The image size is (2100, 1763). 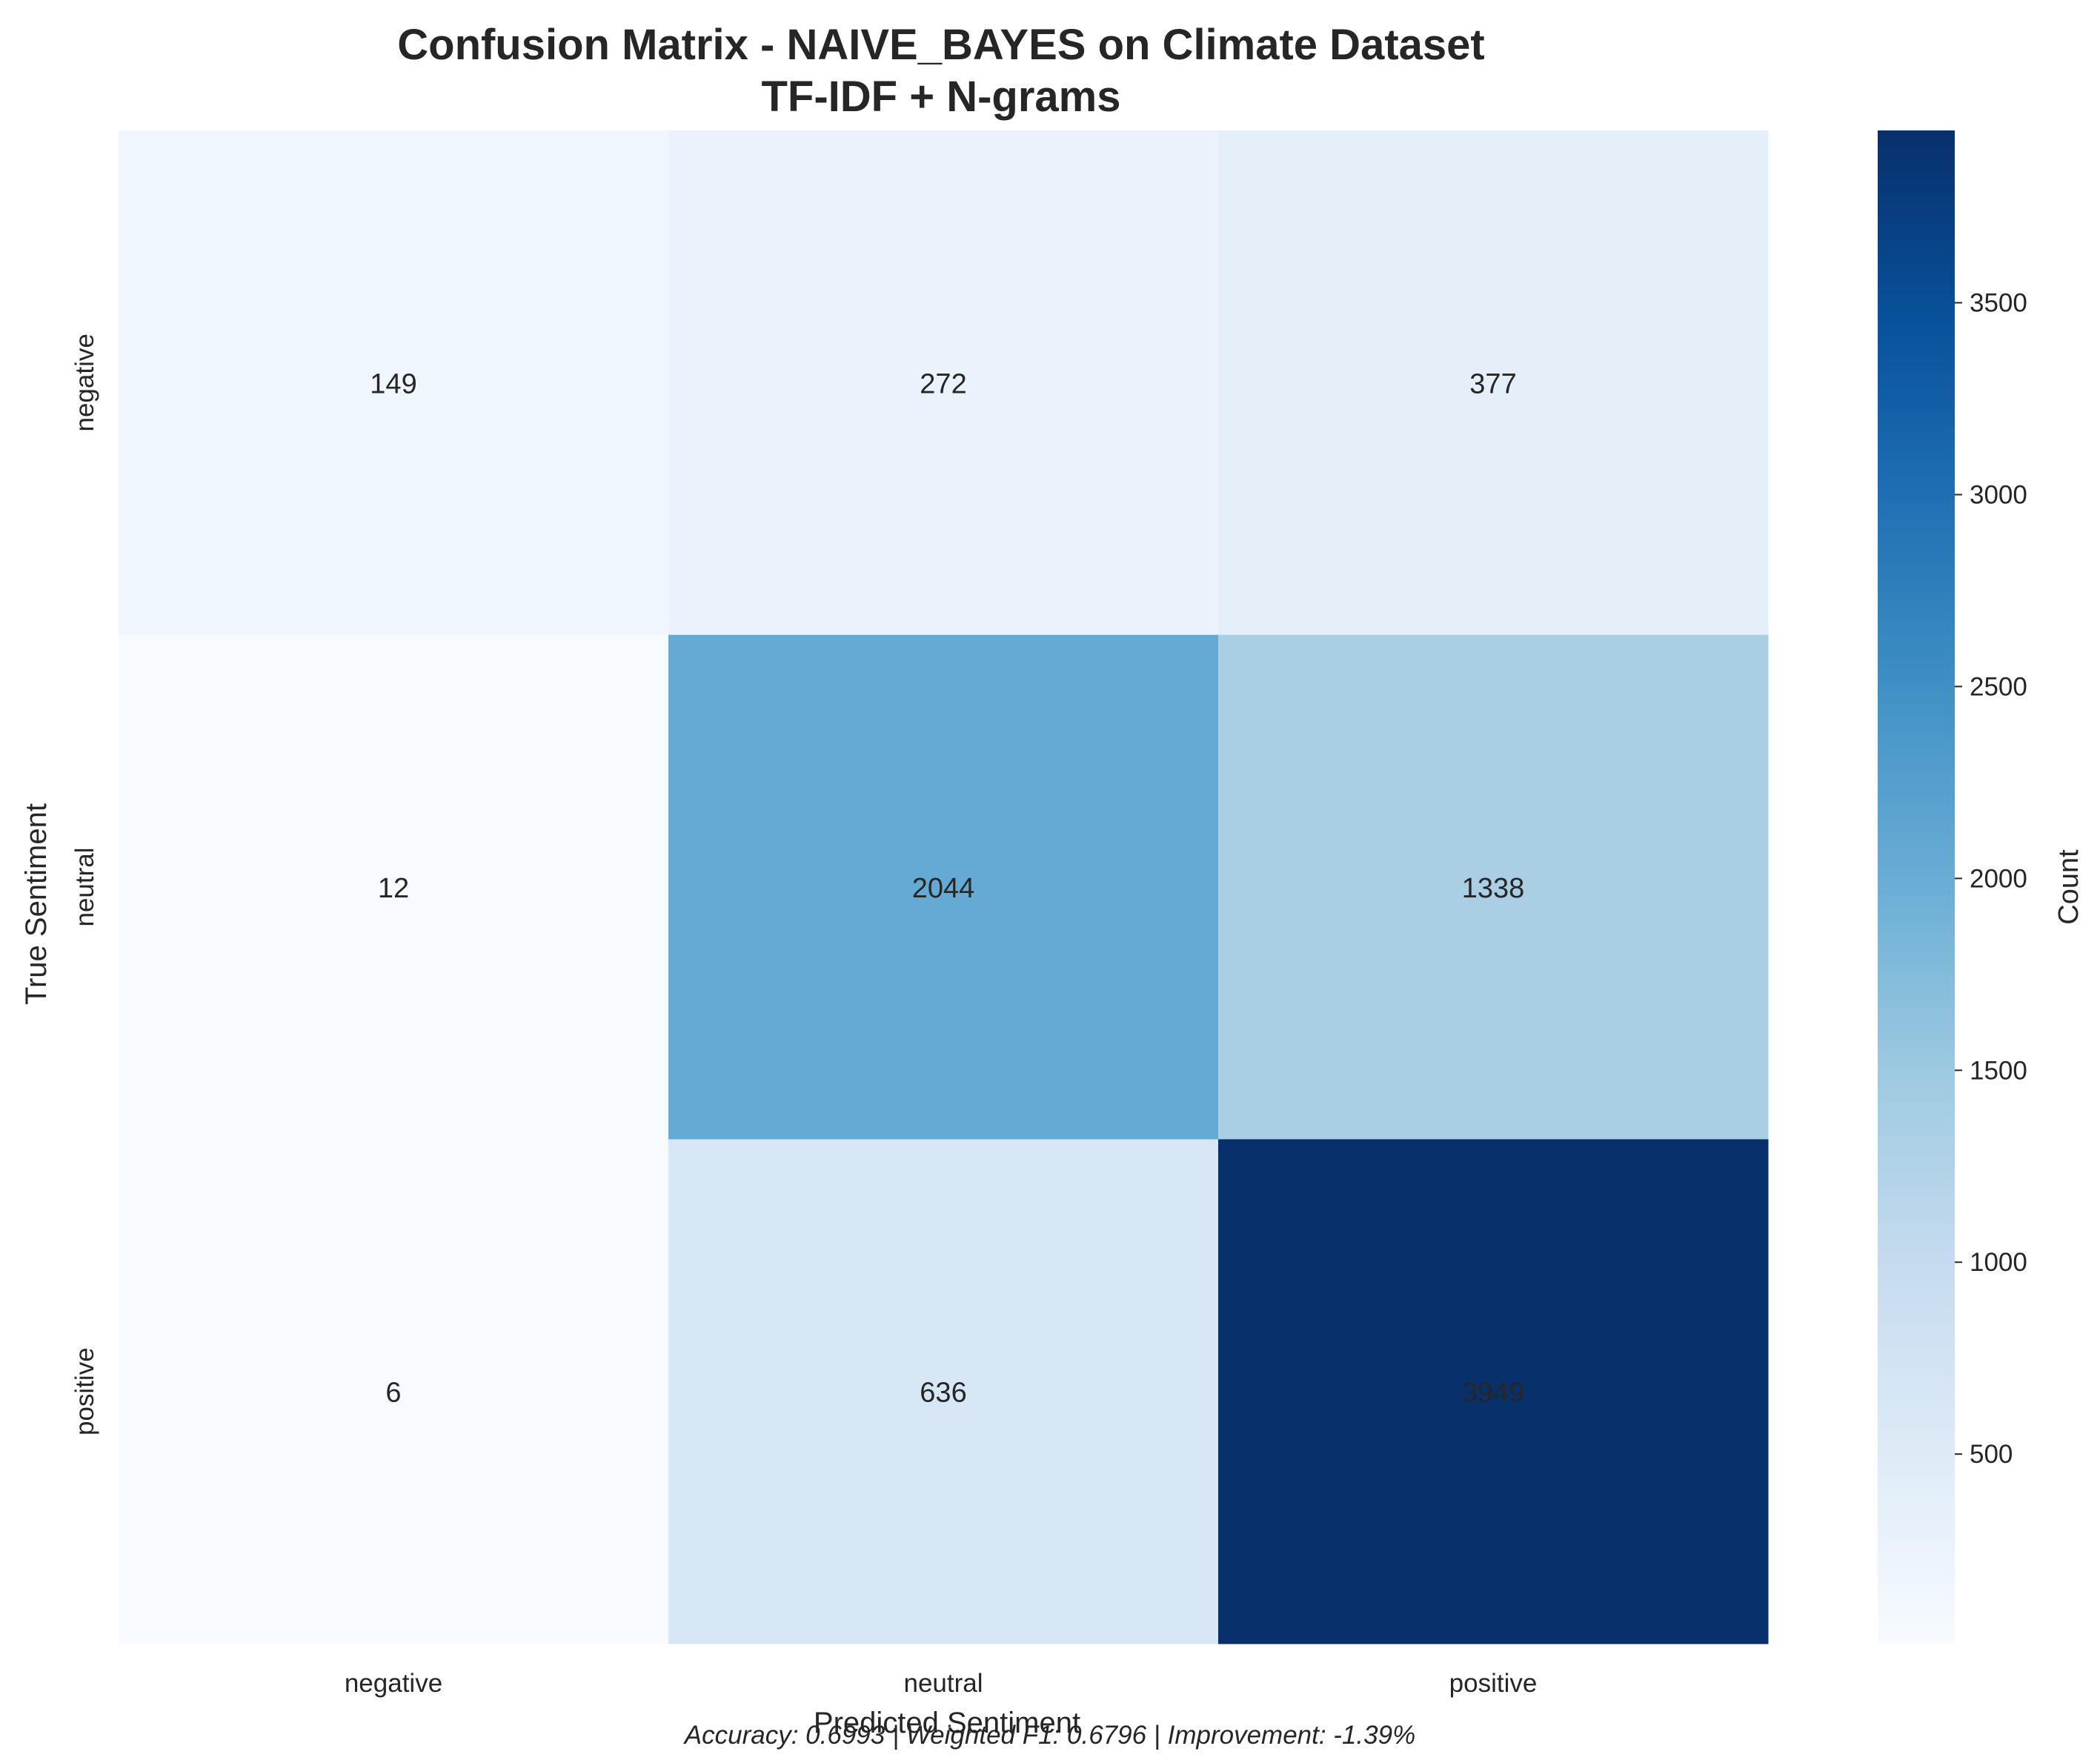 I want to click on heatmap-cell-negative-negative, so click(x=394, y=383).